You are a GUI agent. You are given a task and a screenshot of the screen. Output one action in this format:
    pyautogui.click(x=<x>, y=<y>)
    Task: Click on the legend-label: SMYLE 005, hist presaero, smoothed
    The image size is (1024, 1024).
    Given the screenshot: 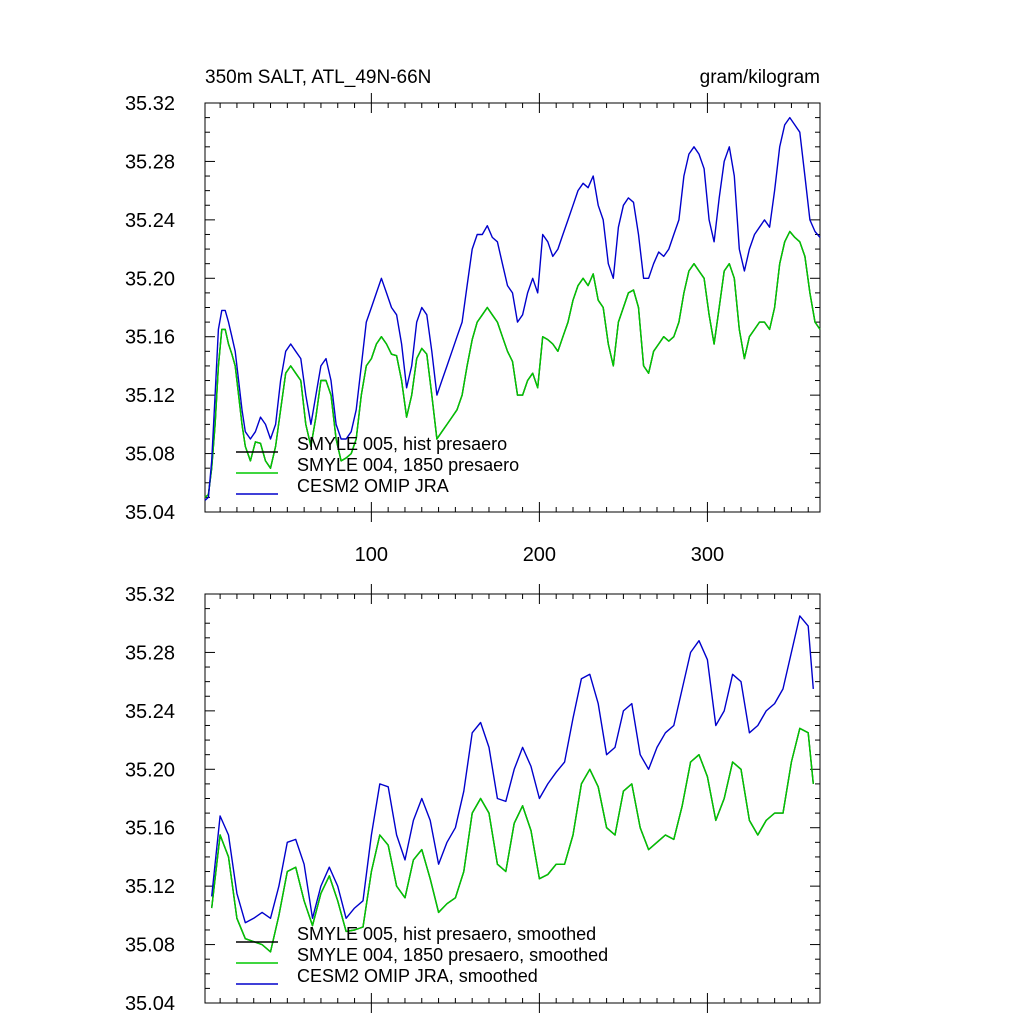 What is the action you would take?
    pyautogui.click(x=446, y=934)
    